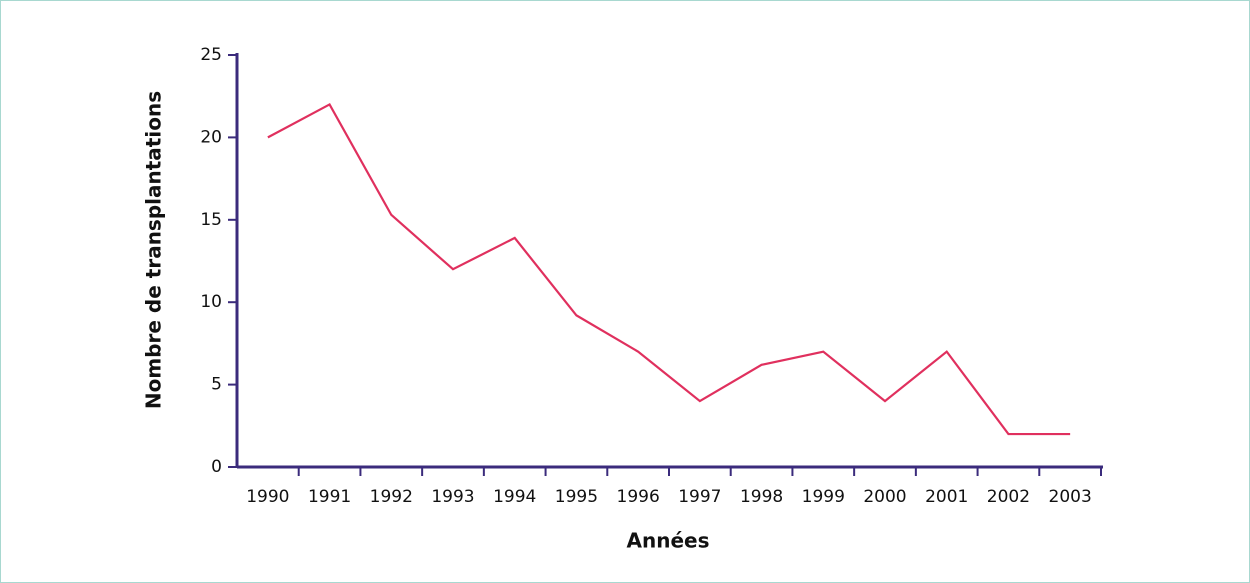  I want to click on x-tick-label: 1997, so click(699, 497).